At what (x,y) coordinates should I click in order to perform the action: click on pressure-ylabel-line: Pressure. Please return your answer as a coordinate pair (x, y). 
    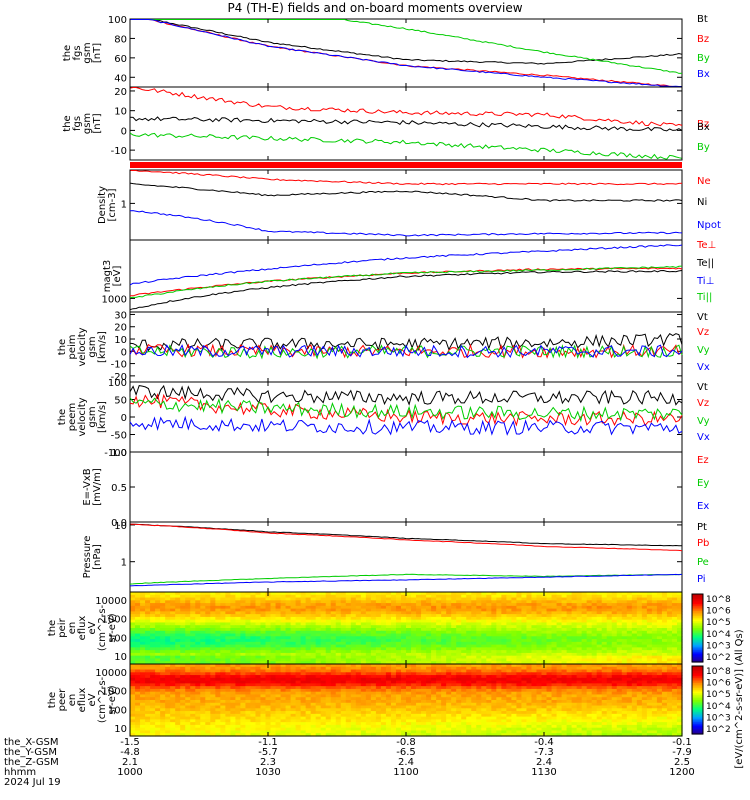
    Looking at the image, I should click on (87, 557).